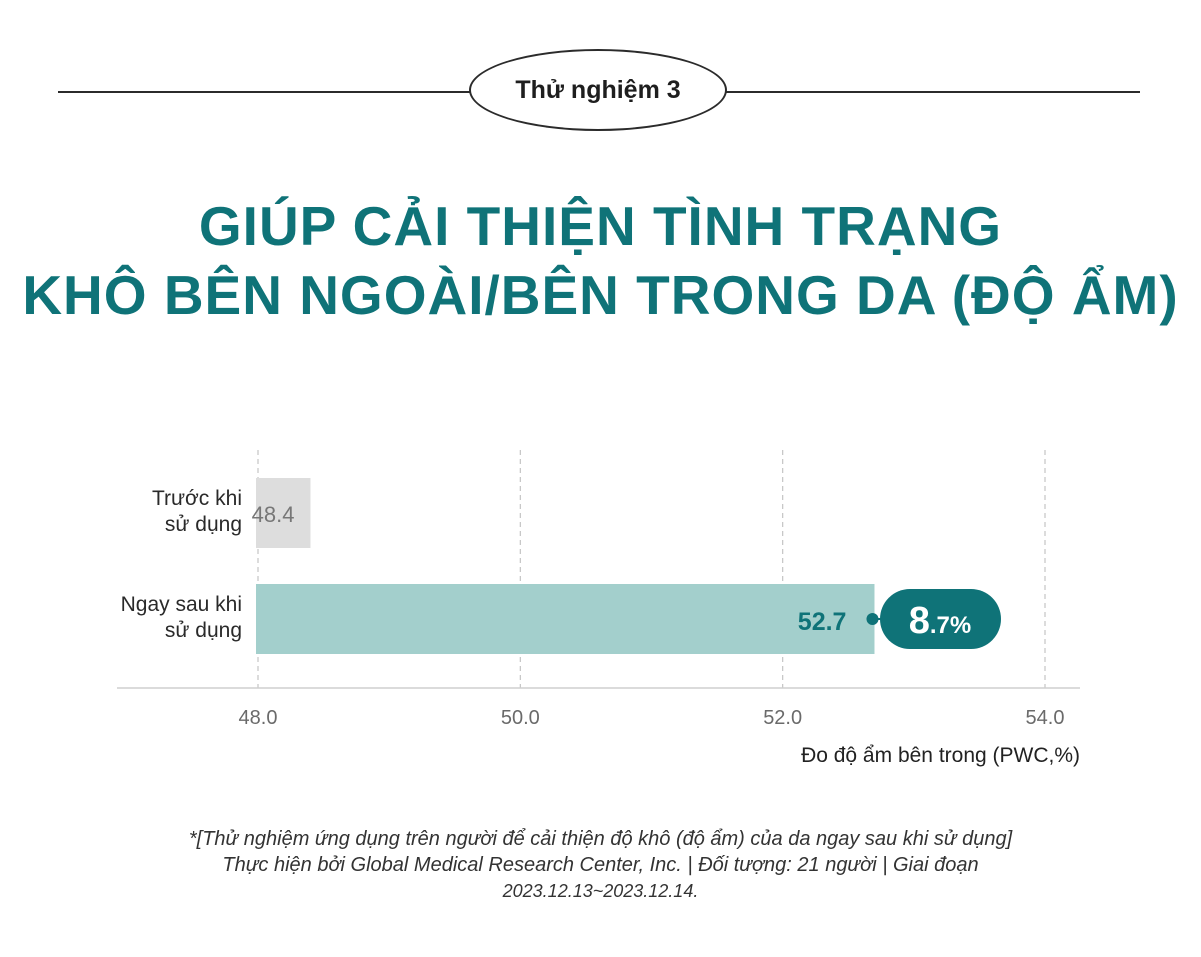 The height and width of the screenshot is (957, 1201). I want to click on value-label-0: 48.4, so click(273, 514).